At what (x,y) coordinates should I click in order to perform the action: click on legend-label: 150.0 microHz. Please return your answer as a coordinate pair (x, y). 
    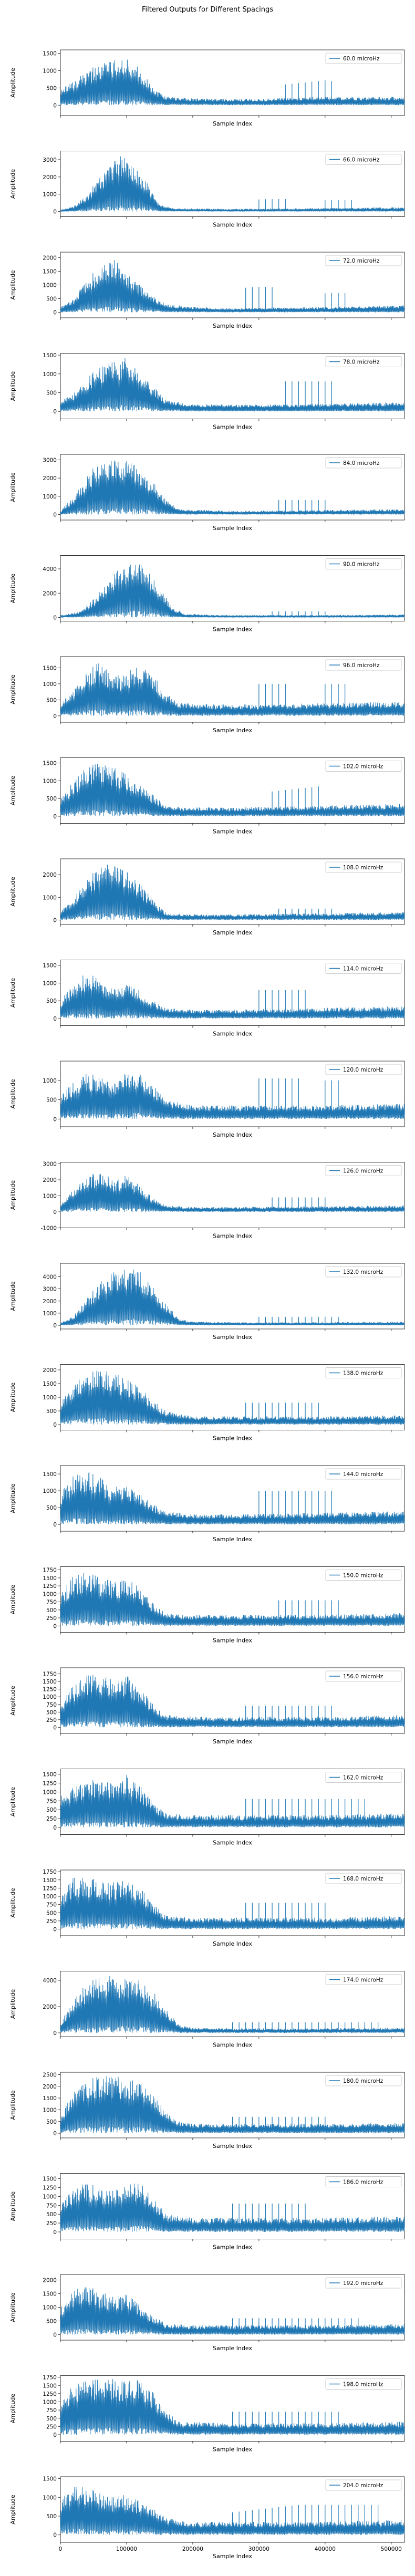
    Looking at the image, I should click on (363, 1576).